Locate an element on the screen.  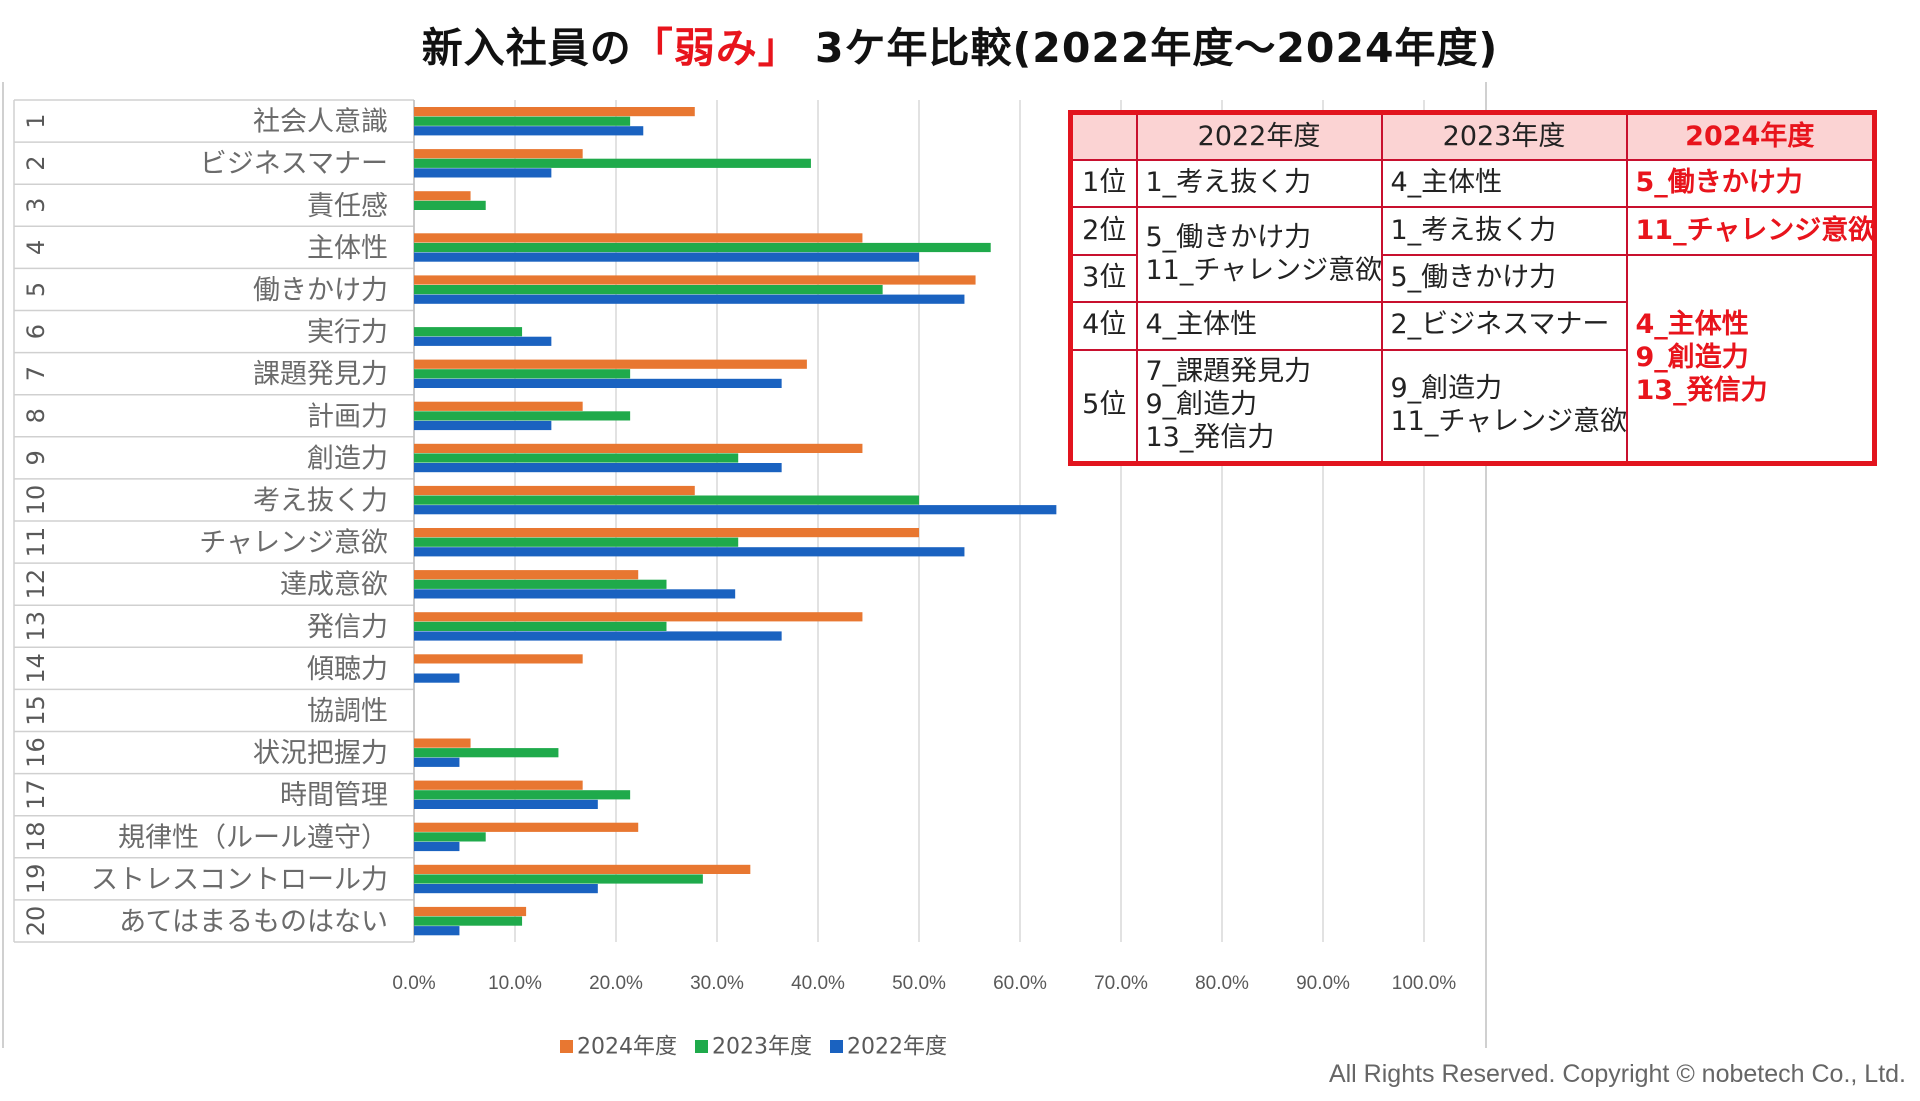
cell-2023-rank1: 4_主体性 is located at coordinates (1504, 183).